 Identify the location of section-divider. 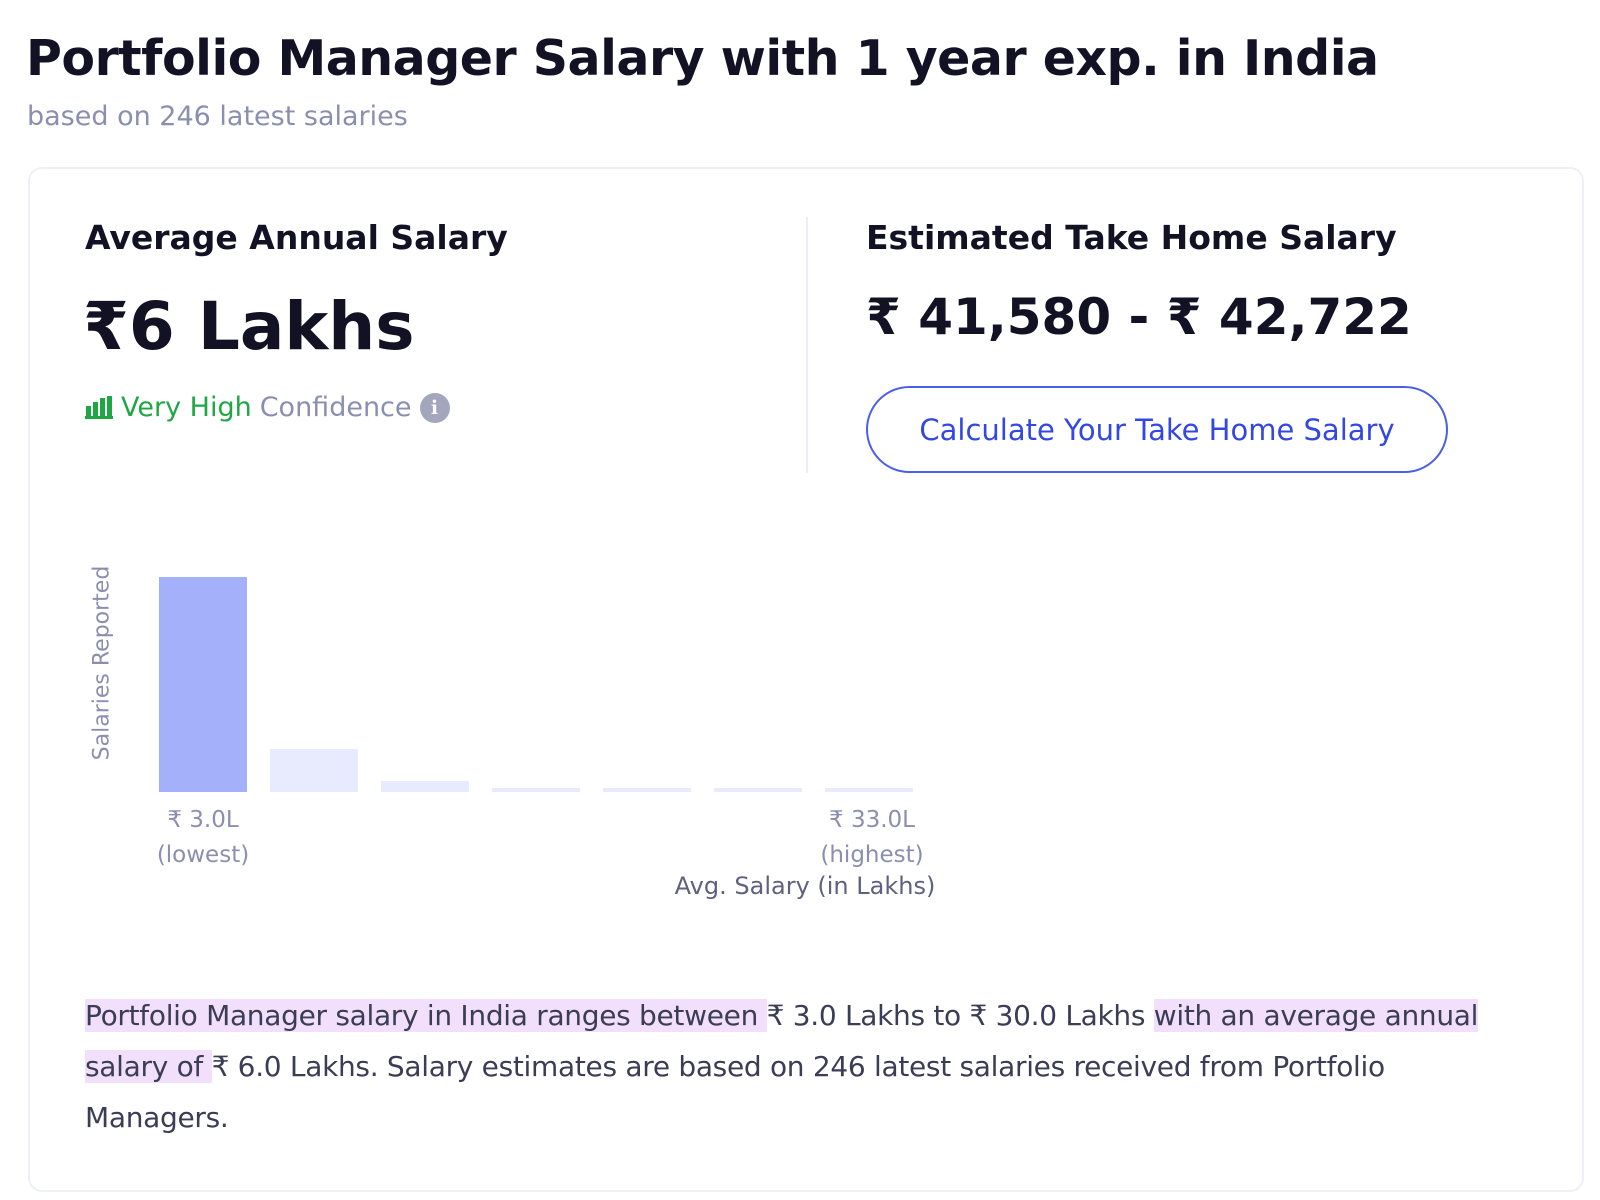
(807, 345).